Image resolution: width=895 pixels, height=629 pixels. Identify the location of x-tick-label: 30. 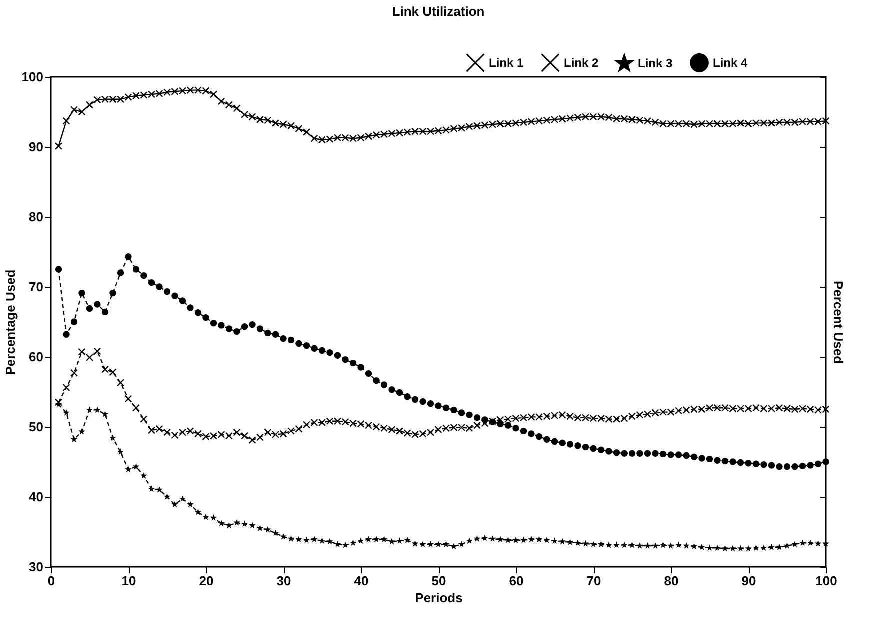
(284, 581).